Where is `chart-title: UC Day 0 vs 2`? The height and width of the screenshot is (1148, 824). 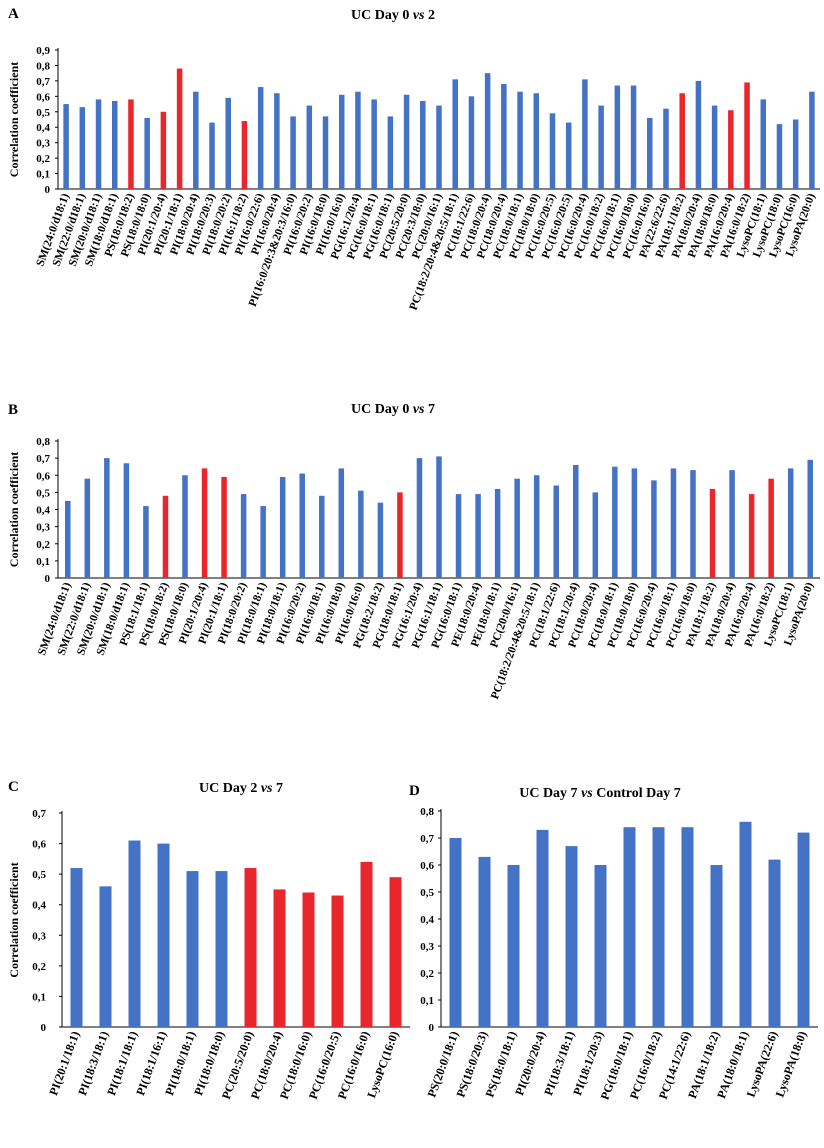 chart-title: UC Day 0 vs 2 is located at coordinates (393, 15).